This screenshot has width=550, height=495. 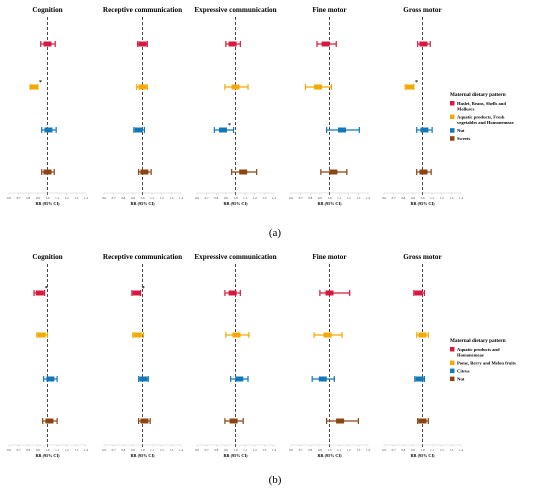 I want to click on legend-label: Nut, so click(x=461, y=130).